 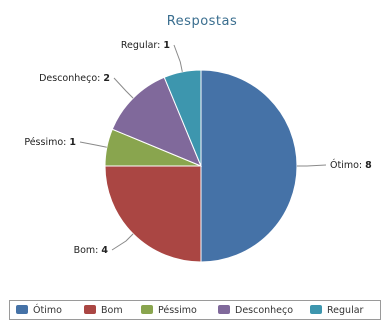 I want to click on legend: Ótimo Bom Péssimo Desconheço Regular, so click(x=195, y=310).